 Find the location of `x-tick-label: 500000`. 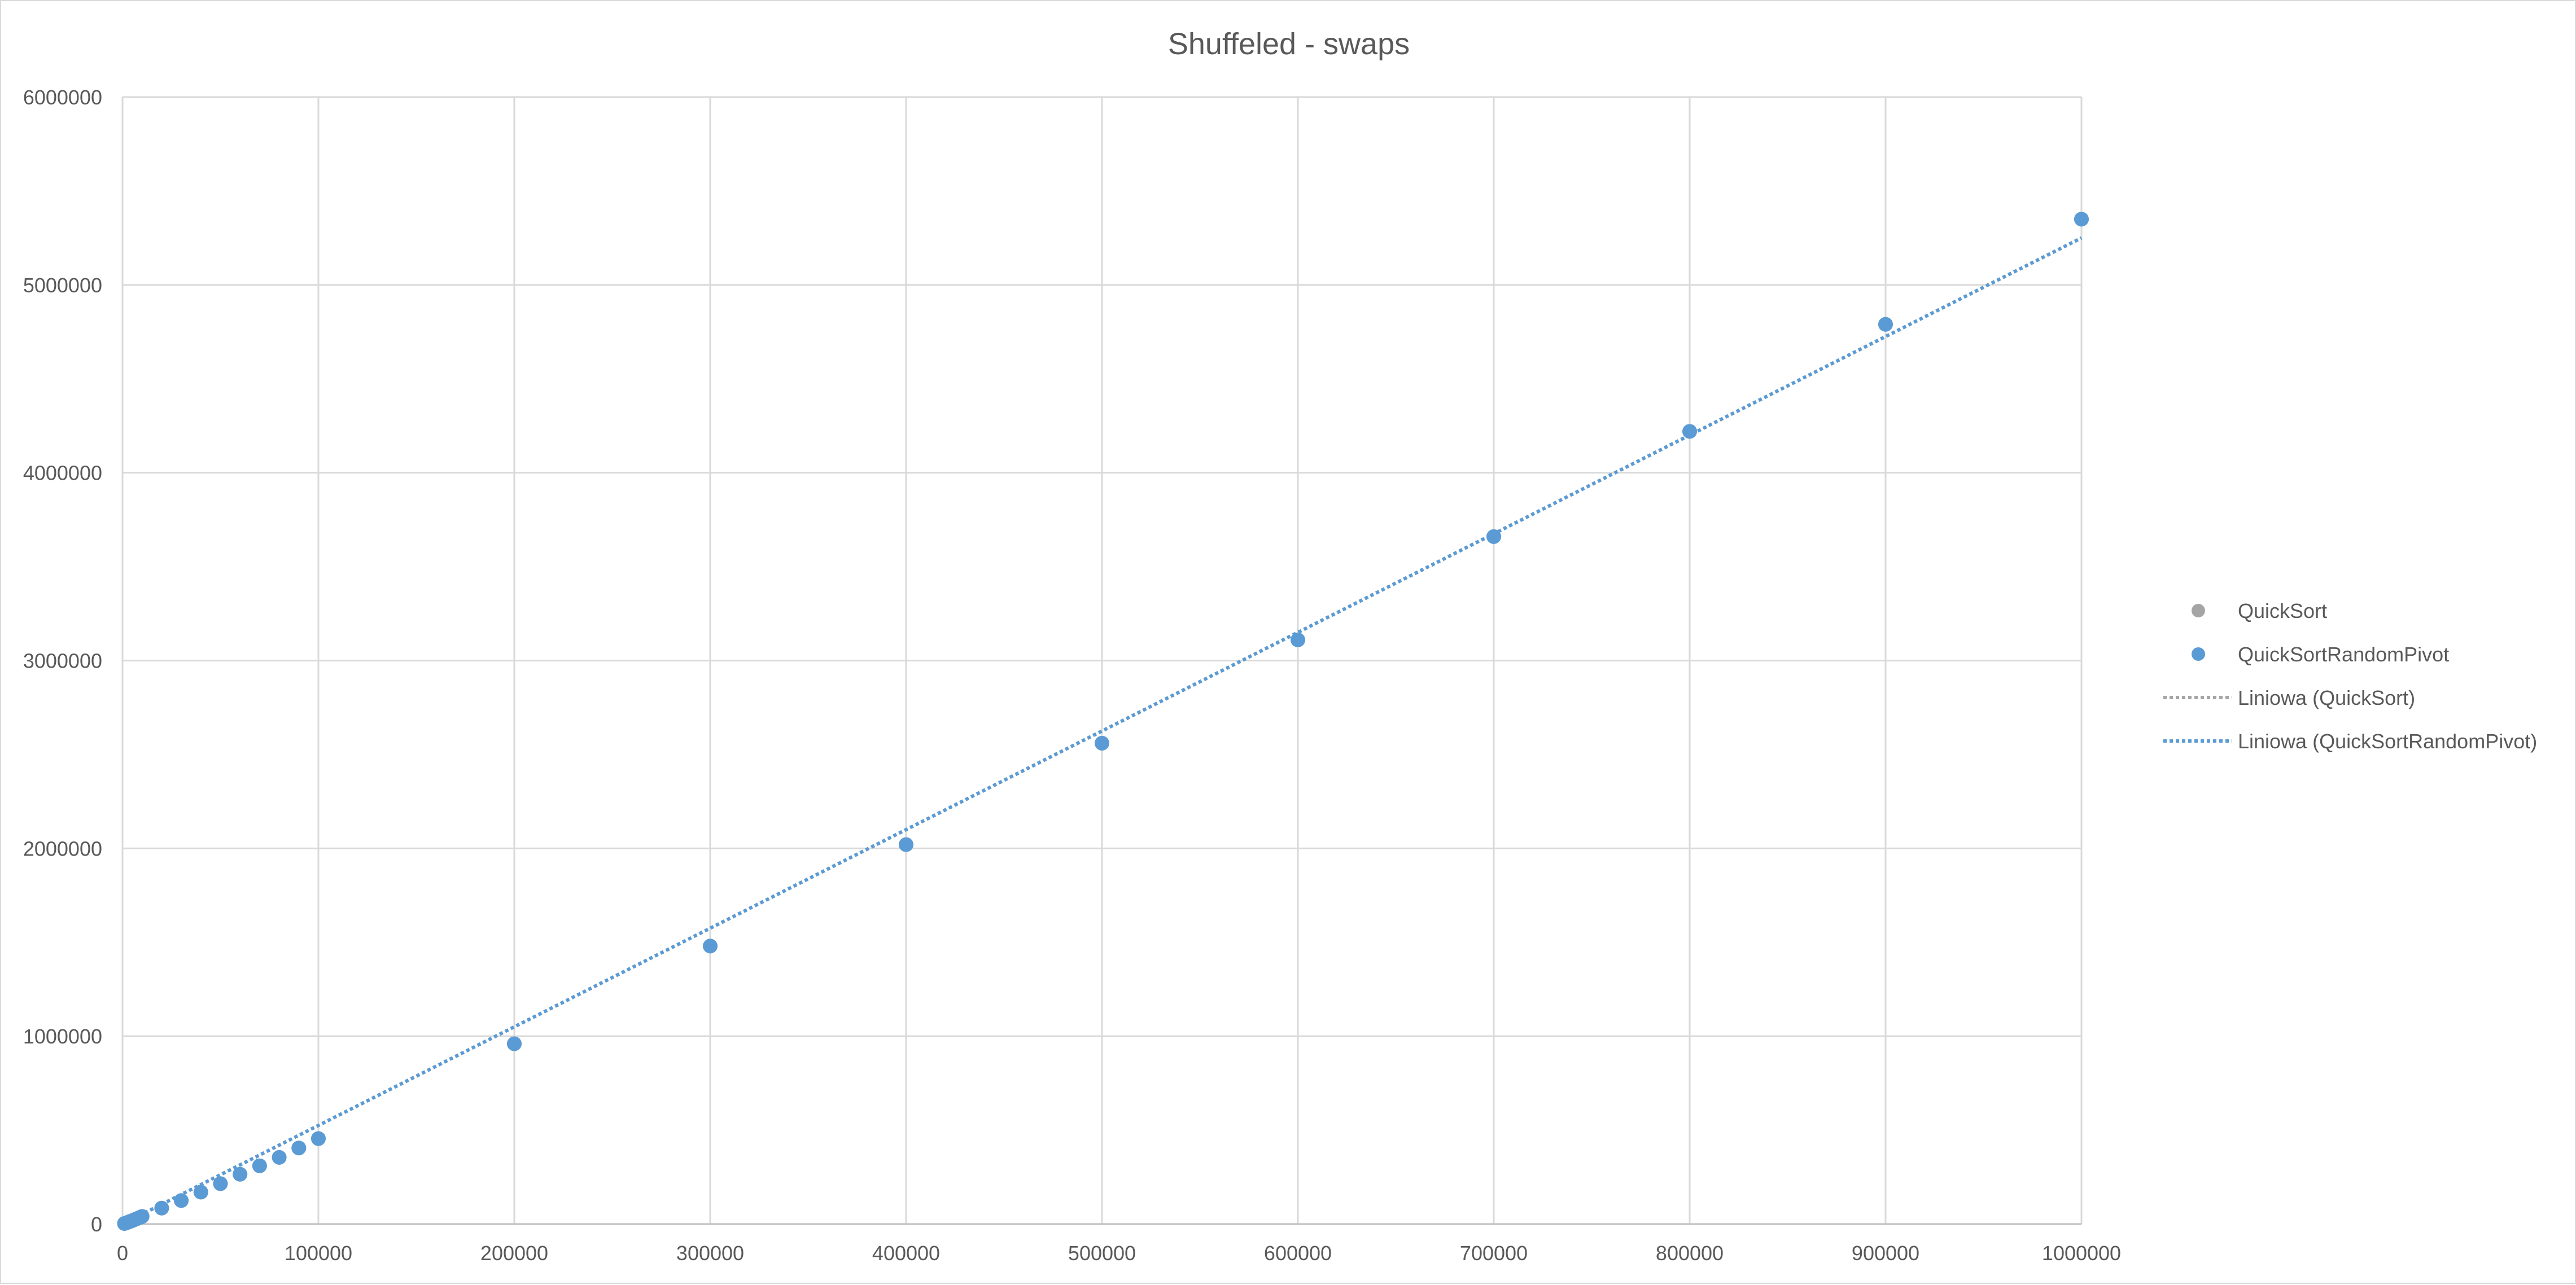

x-tick-label: 500000 is located at coordinates (1102, 1253).